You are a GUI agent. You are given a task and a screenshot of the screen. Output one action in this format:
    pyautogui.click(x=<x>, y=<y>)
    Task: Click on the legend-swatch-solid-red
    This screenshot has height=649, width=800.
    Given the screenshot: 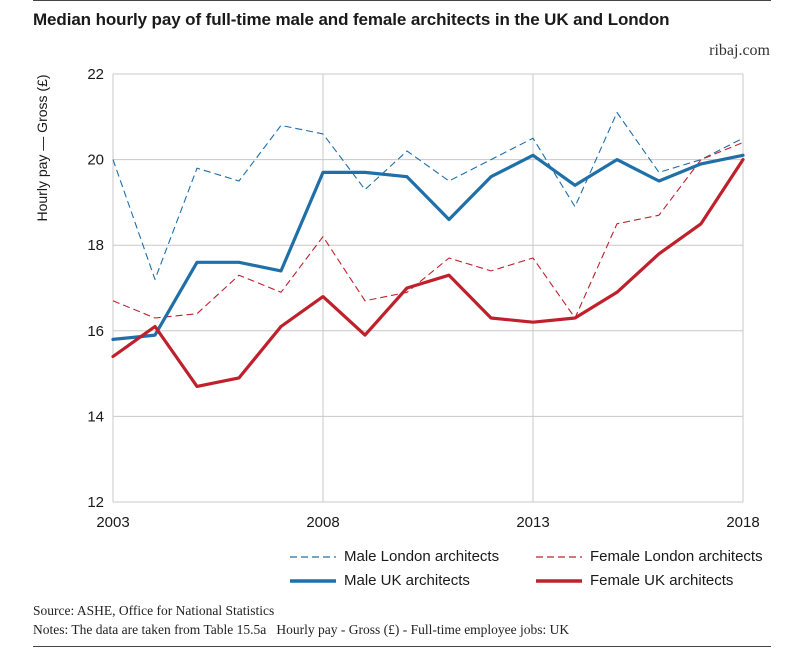 What is the action you would take?
    pyautogui.click(x=559, y=580)
    